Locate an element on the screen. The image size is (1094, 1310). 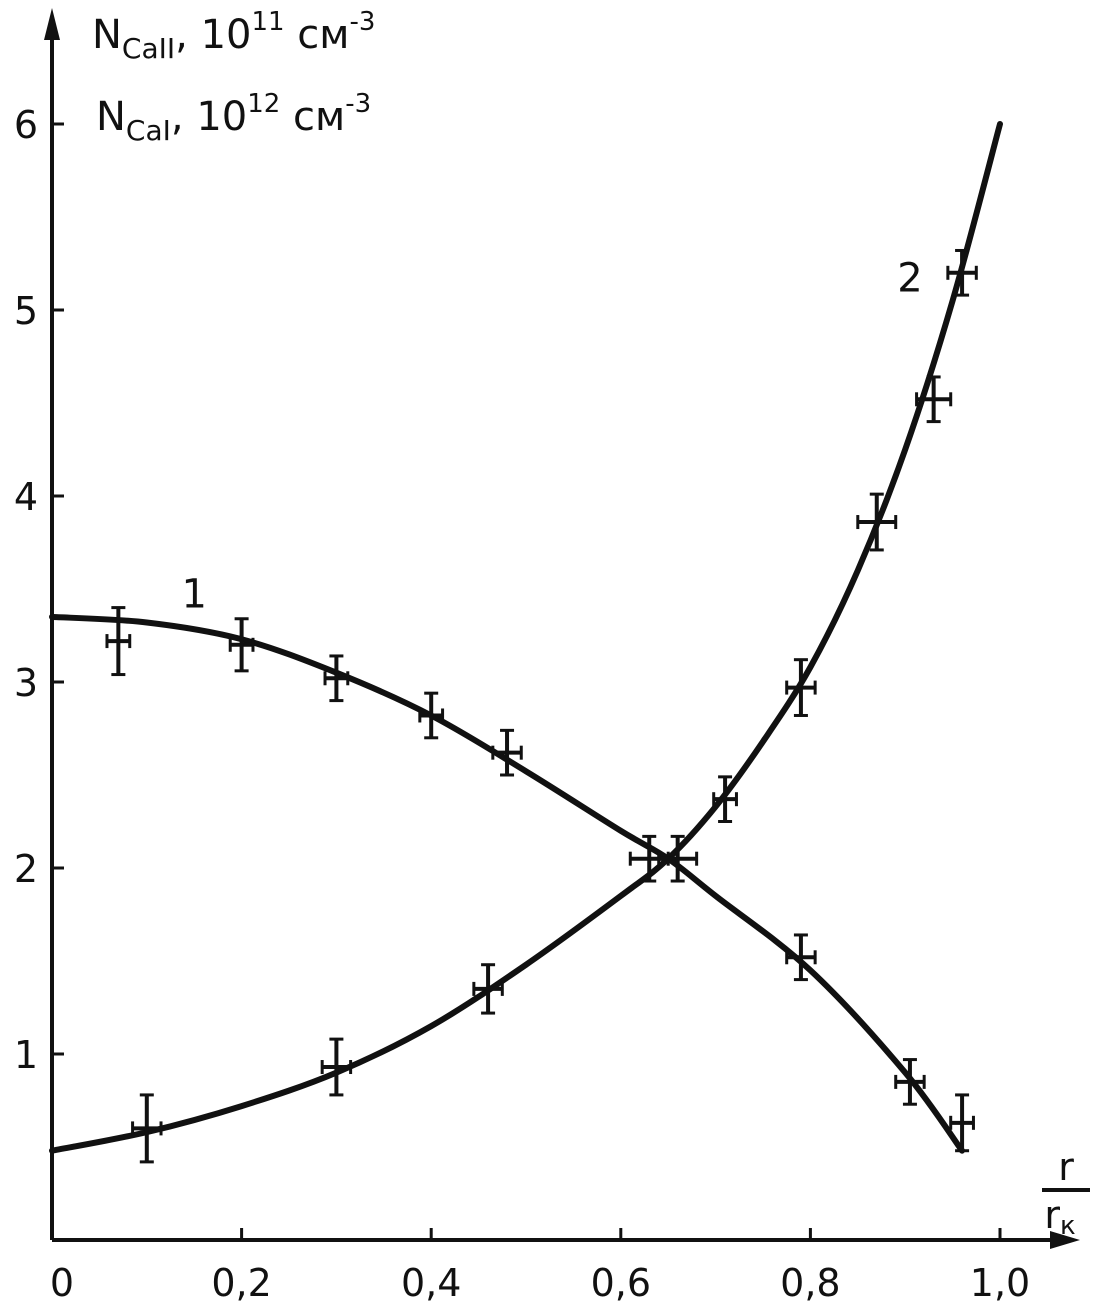
x-title-denominator: rк is located at coordinates (1059, 1217).